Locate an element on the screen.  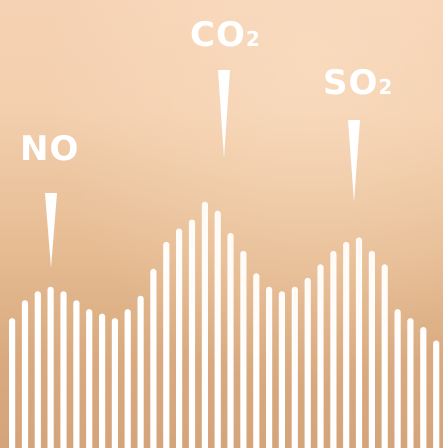
label-no: NO is located at coordinates (49, 149).